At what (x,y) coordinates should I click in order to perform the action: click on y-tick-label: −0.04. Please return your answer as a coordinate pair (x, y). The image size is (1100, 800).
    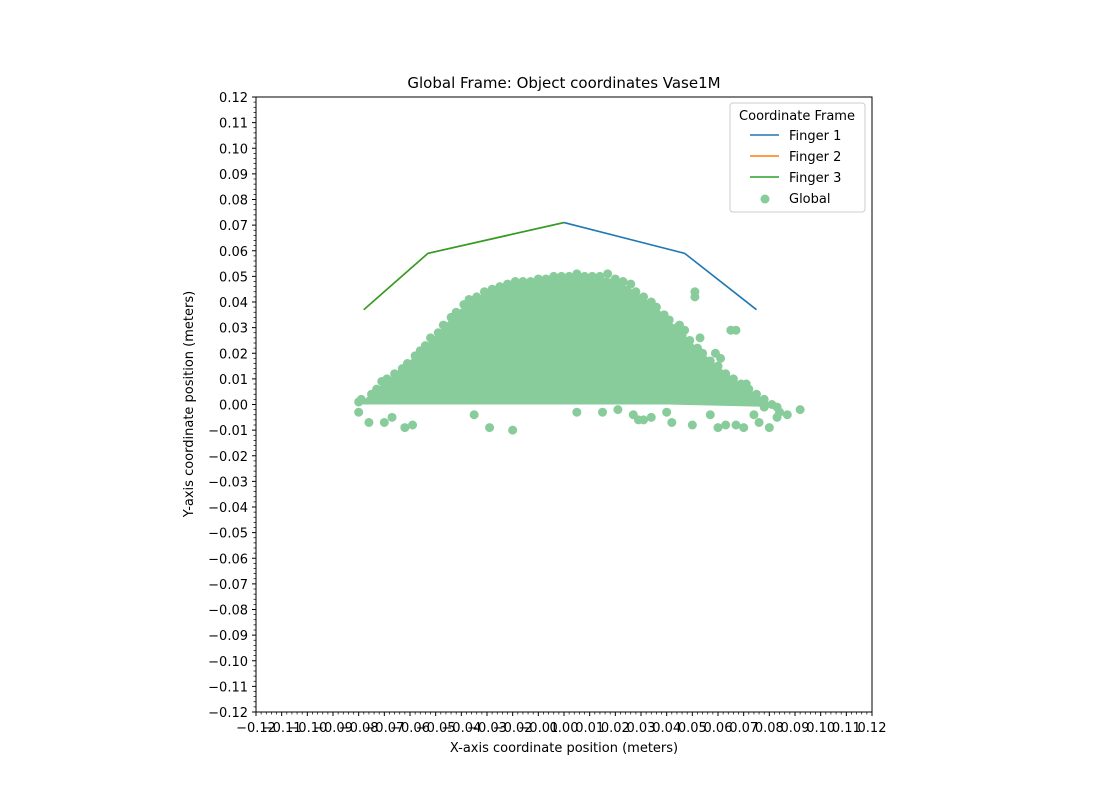
    Looking at the image, I should click on (228, 508).